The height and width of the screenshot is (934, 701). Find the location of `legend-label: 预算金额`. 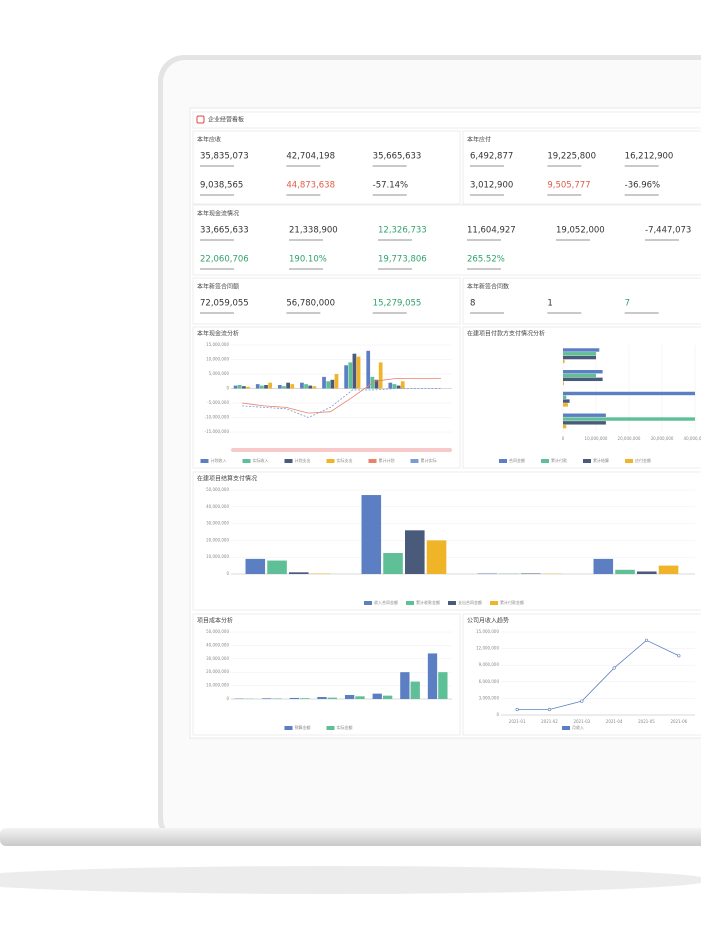

legend-label: 预算金额 is located at coordinates (303, 727).